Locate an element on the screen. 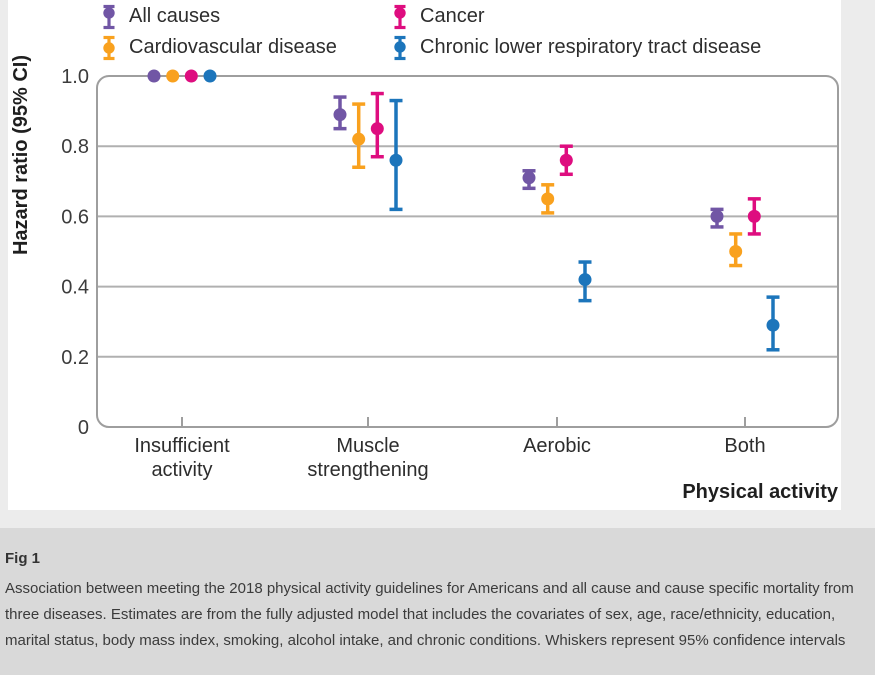 The width and height of the screenshot is (875, 675). category-label: Insufficient is located at coordinates (182, 446).